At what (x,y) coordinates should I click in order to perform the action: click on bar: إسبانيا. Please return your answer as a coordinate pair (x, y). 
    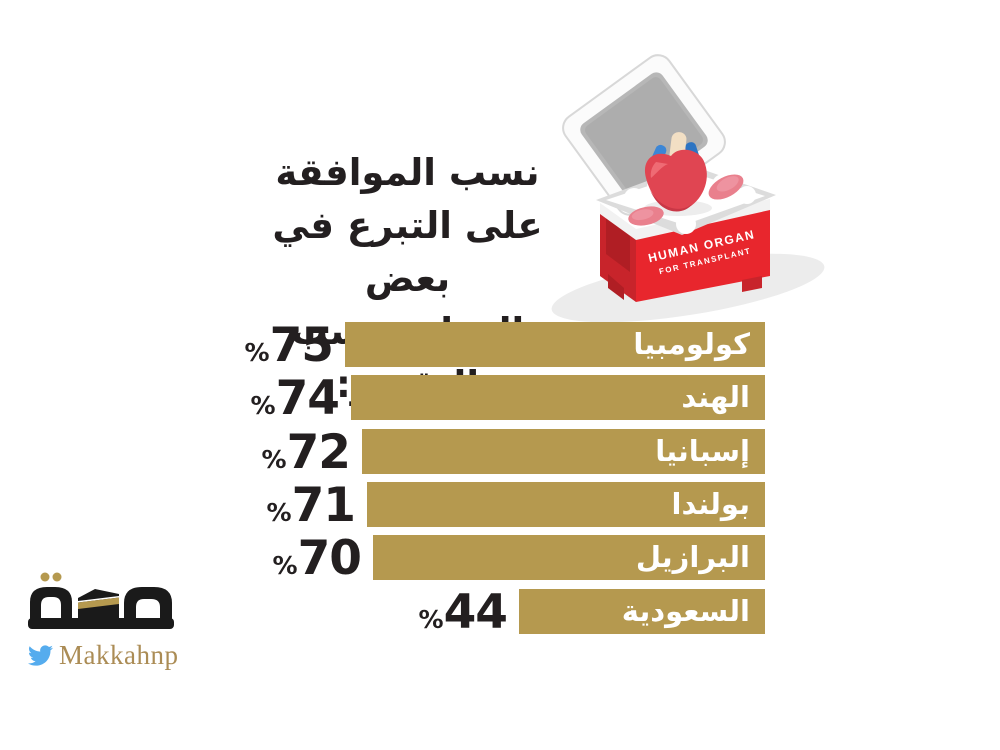
    Looking at the image, I should click on (563, 451).